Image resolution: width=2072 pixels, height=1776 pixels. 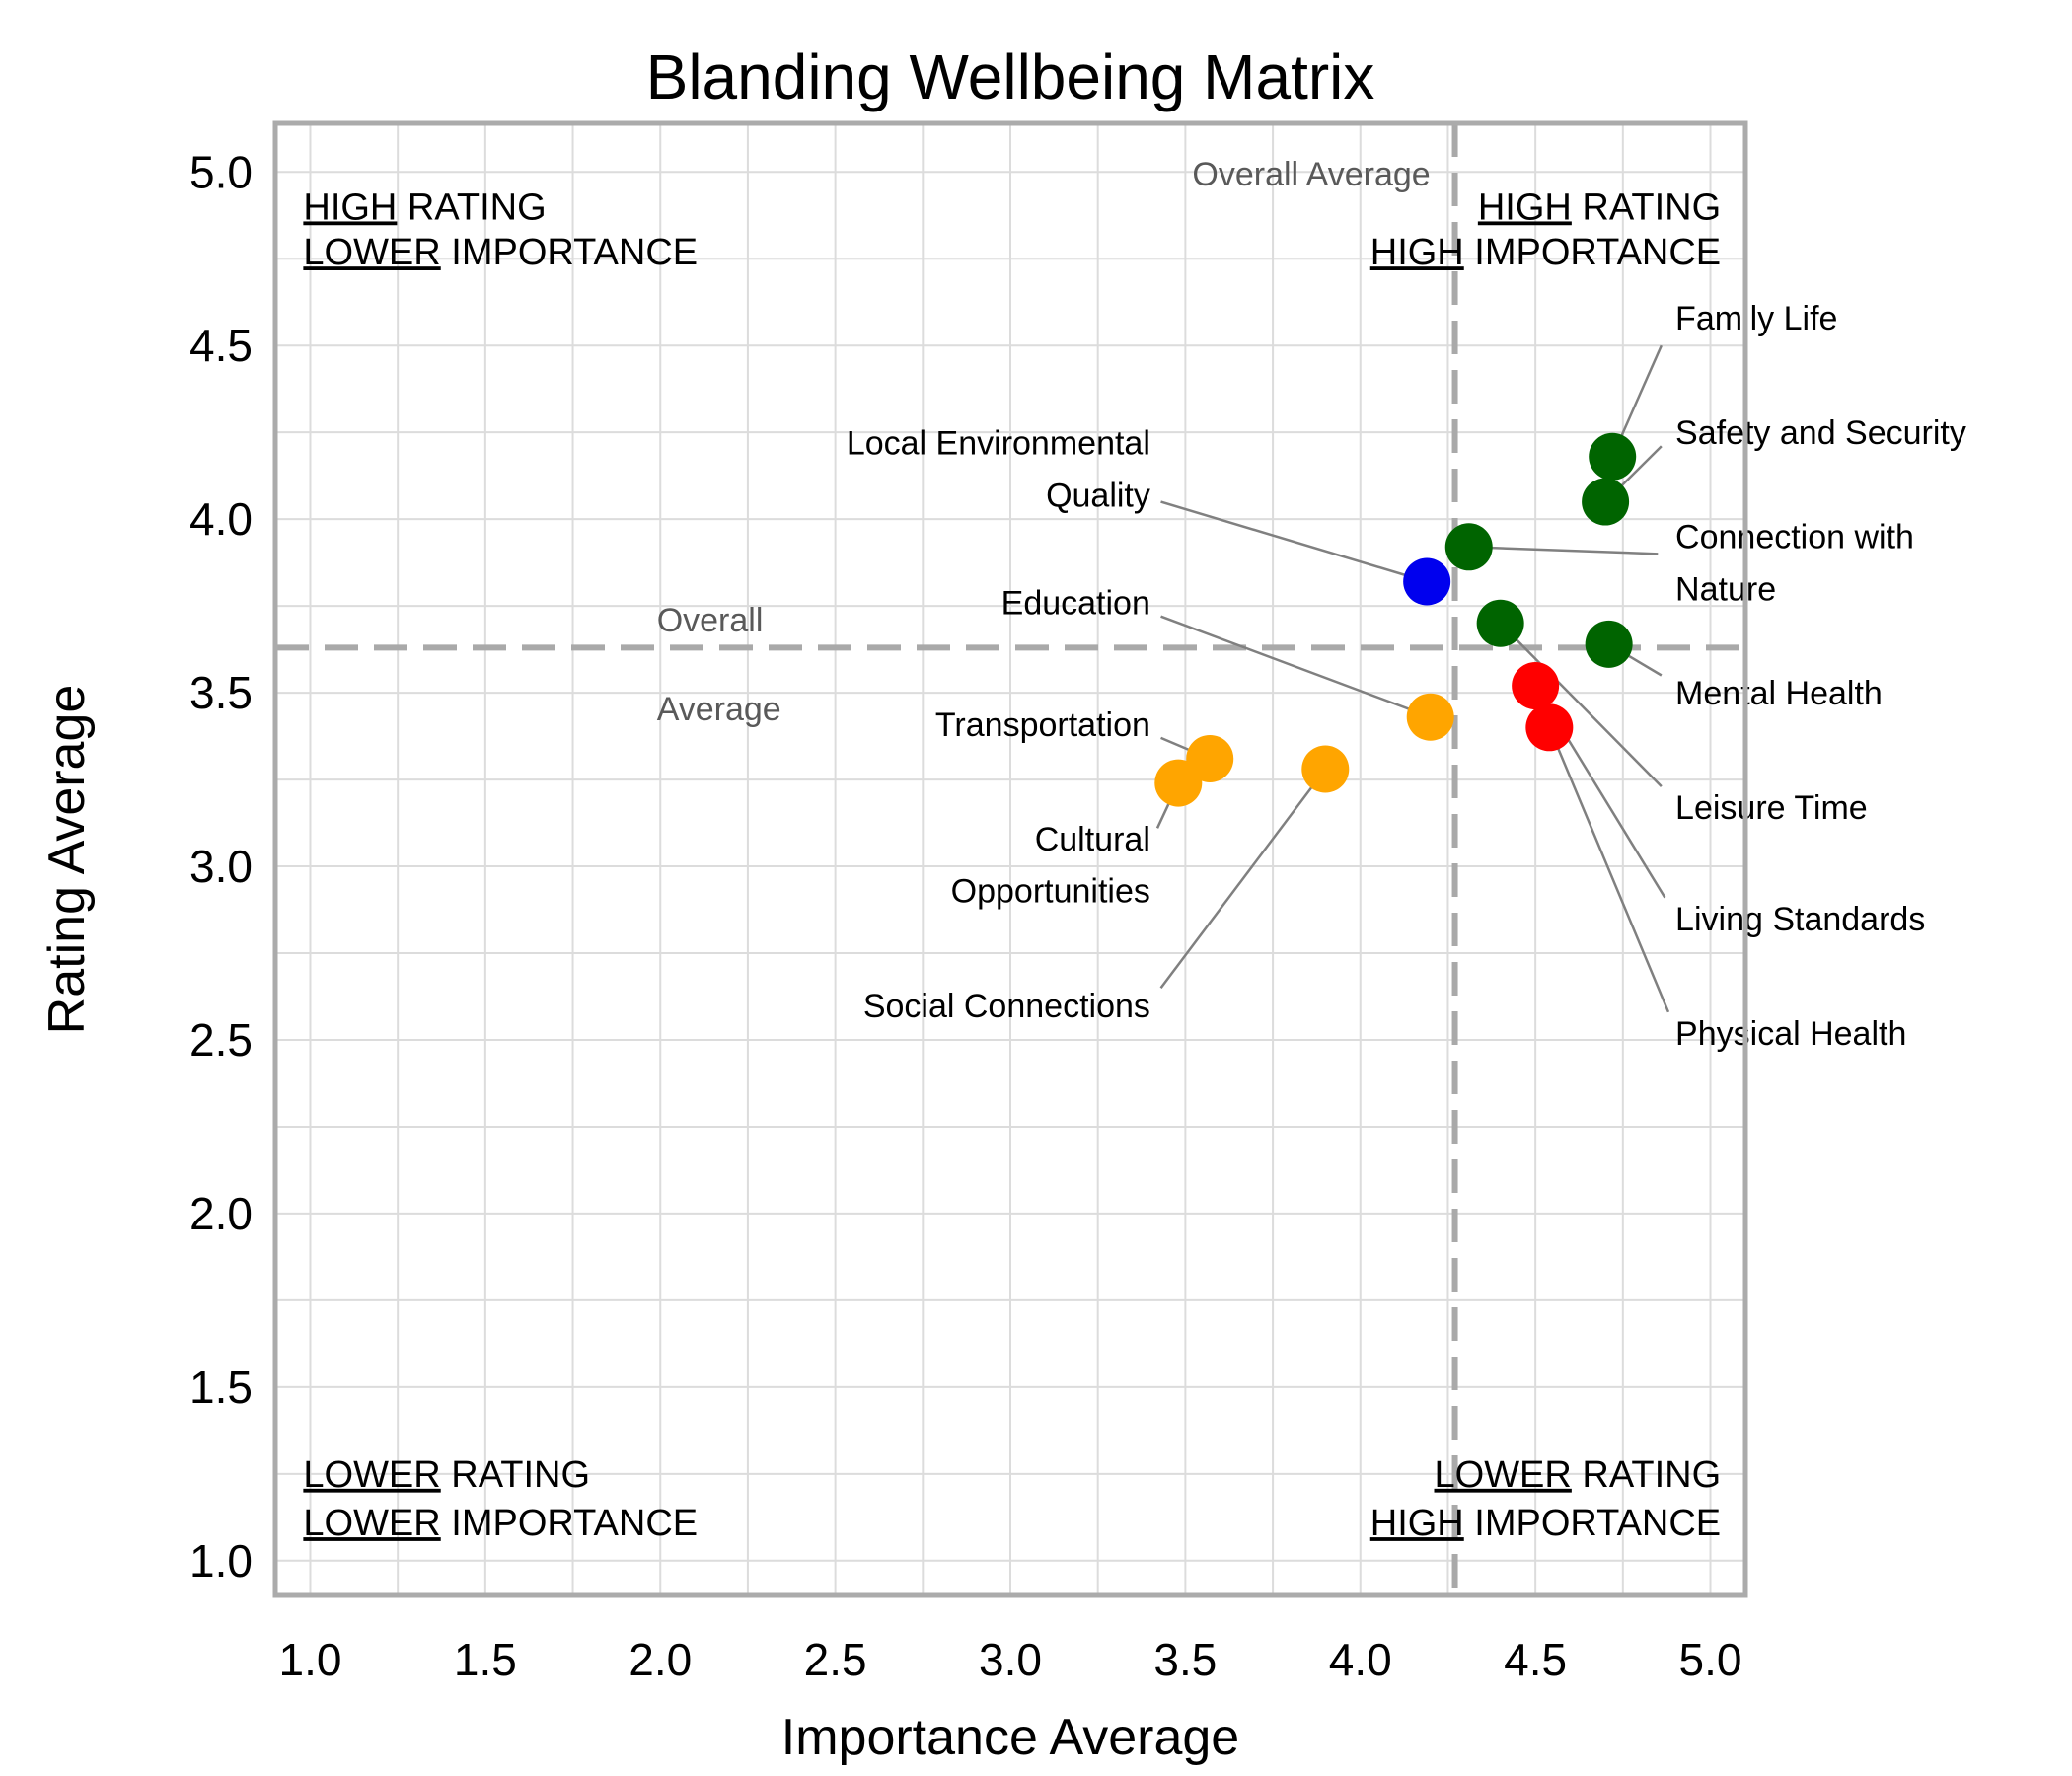 I want to click on point-label-living-standards: Living Standards, so click(x=1800, y=920).